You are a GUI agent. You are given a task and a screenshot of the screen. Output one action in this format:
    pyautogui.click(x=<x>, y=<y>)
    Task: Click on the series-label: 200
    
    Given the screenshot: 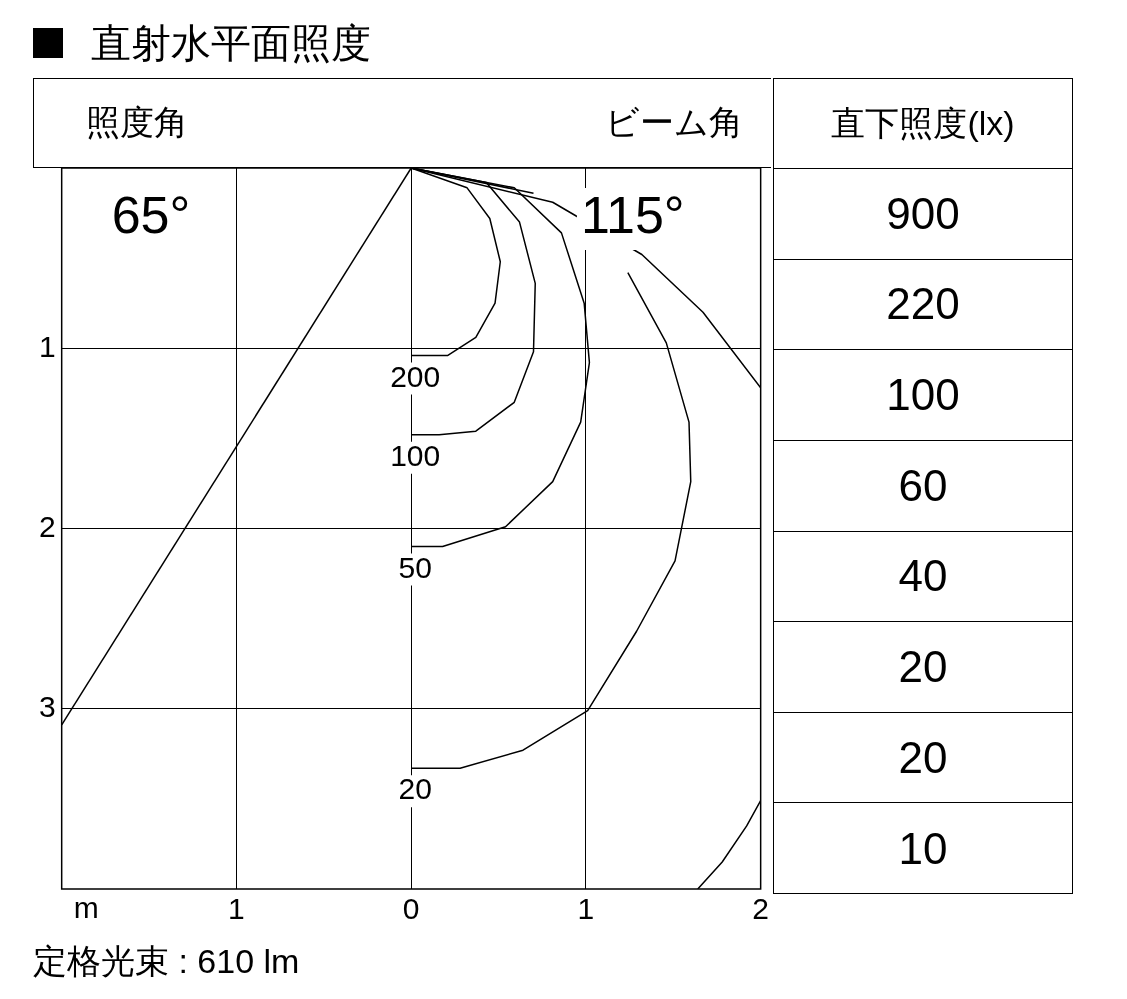 What is the action you would take?
    pyautogui.click(x=415, y=376)
    